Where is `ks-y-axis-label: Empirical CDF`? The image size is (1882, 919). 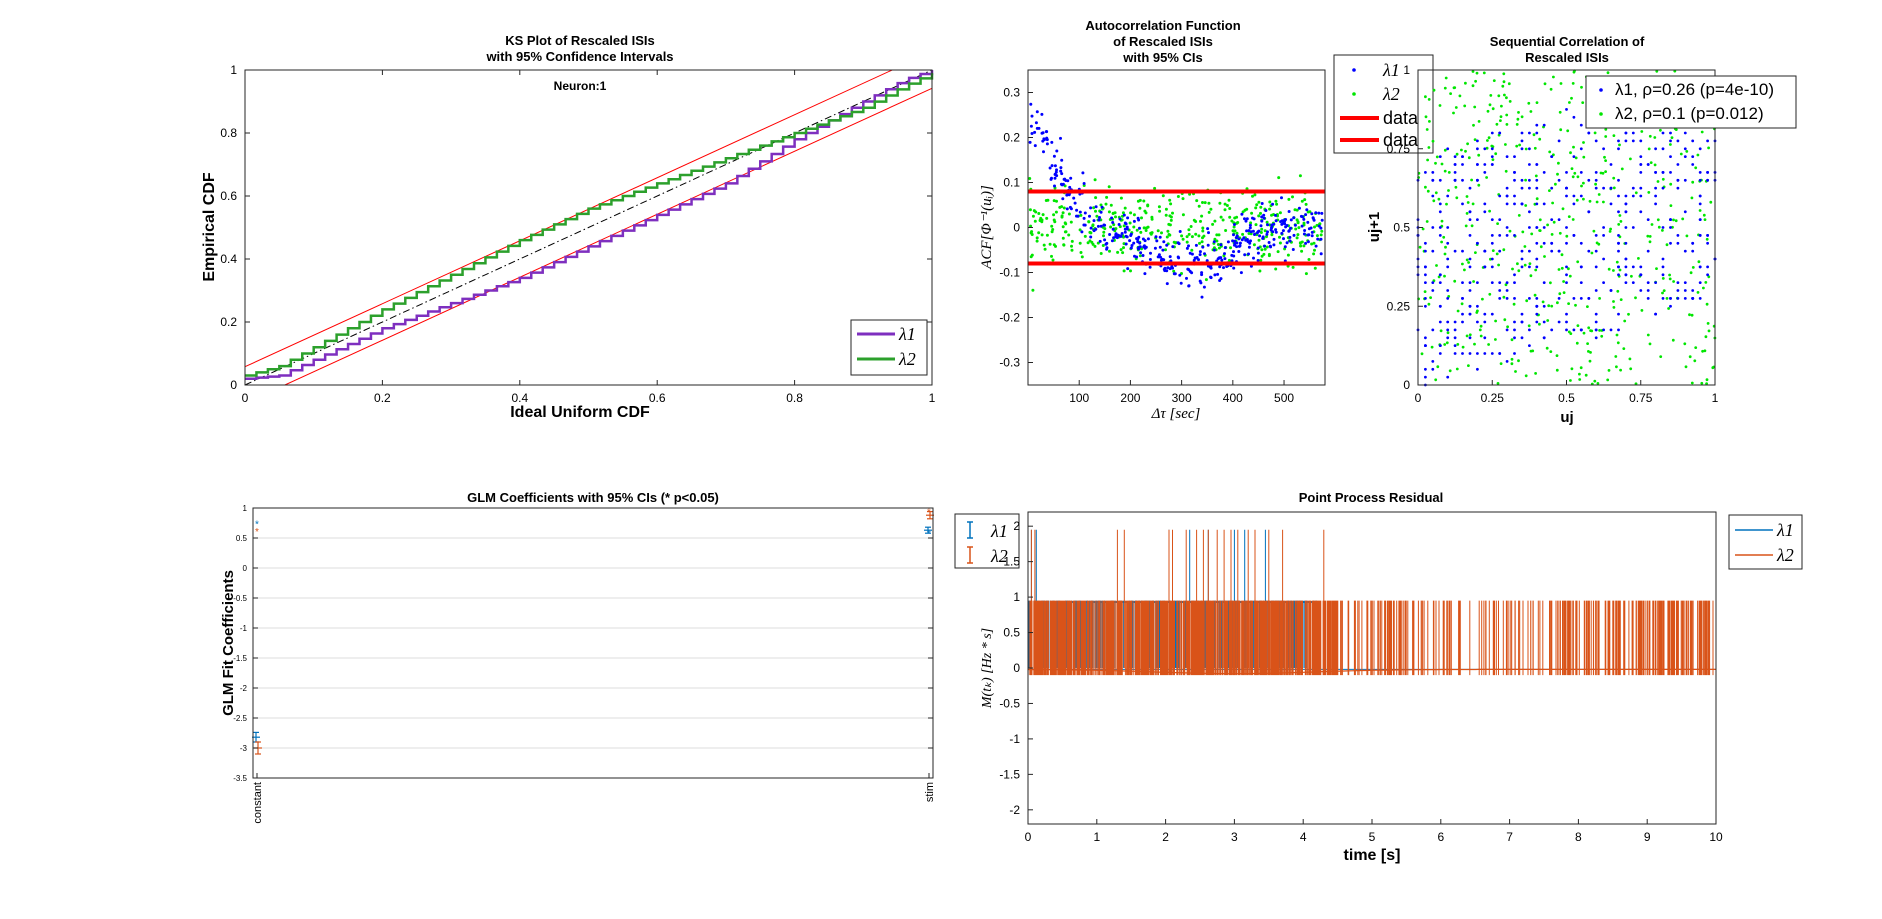
ks-y-axis-label: Empirical CDF is located at coordinates (209, 227).